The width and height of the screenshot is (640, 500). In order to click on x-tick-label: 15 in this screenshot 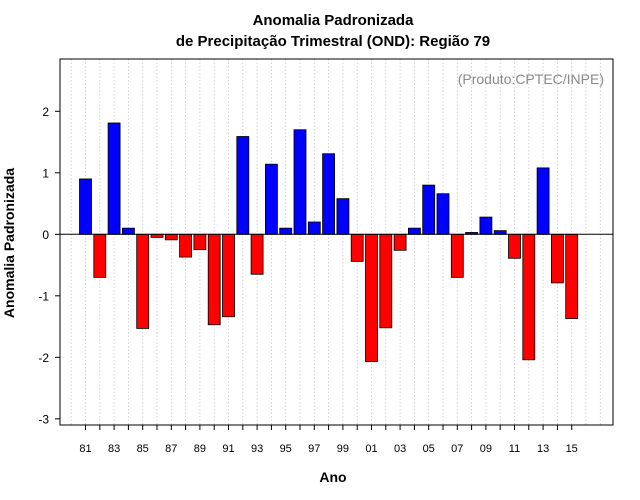, I will do `click(572, 449)`.